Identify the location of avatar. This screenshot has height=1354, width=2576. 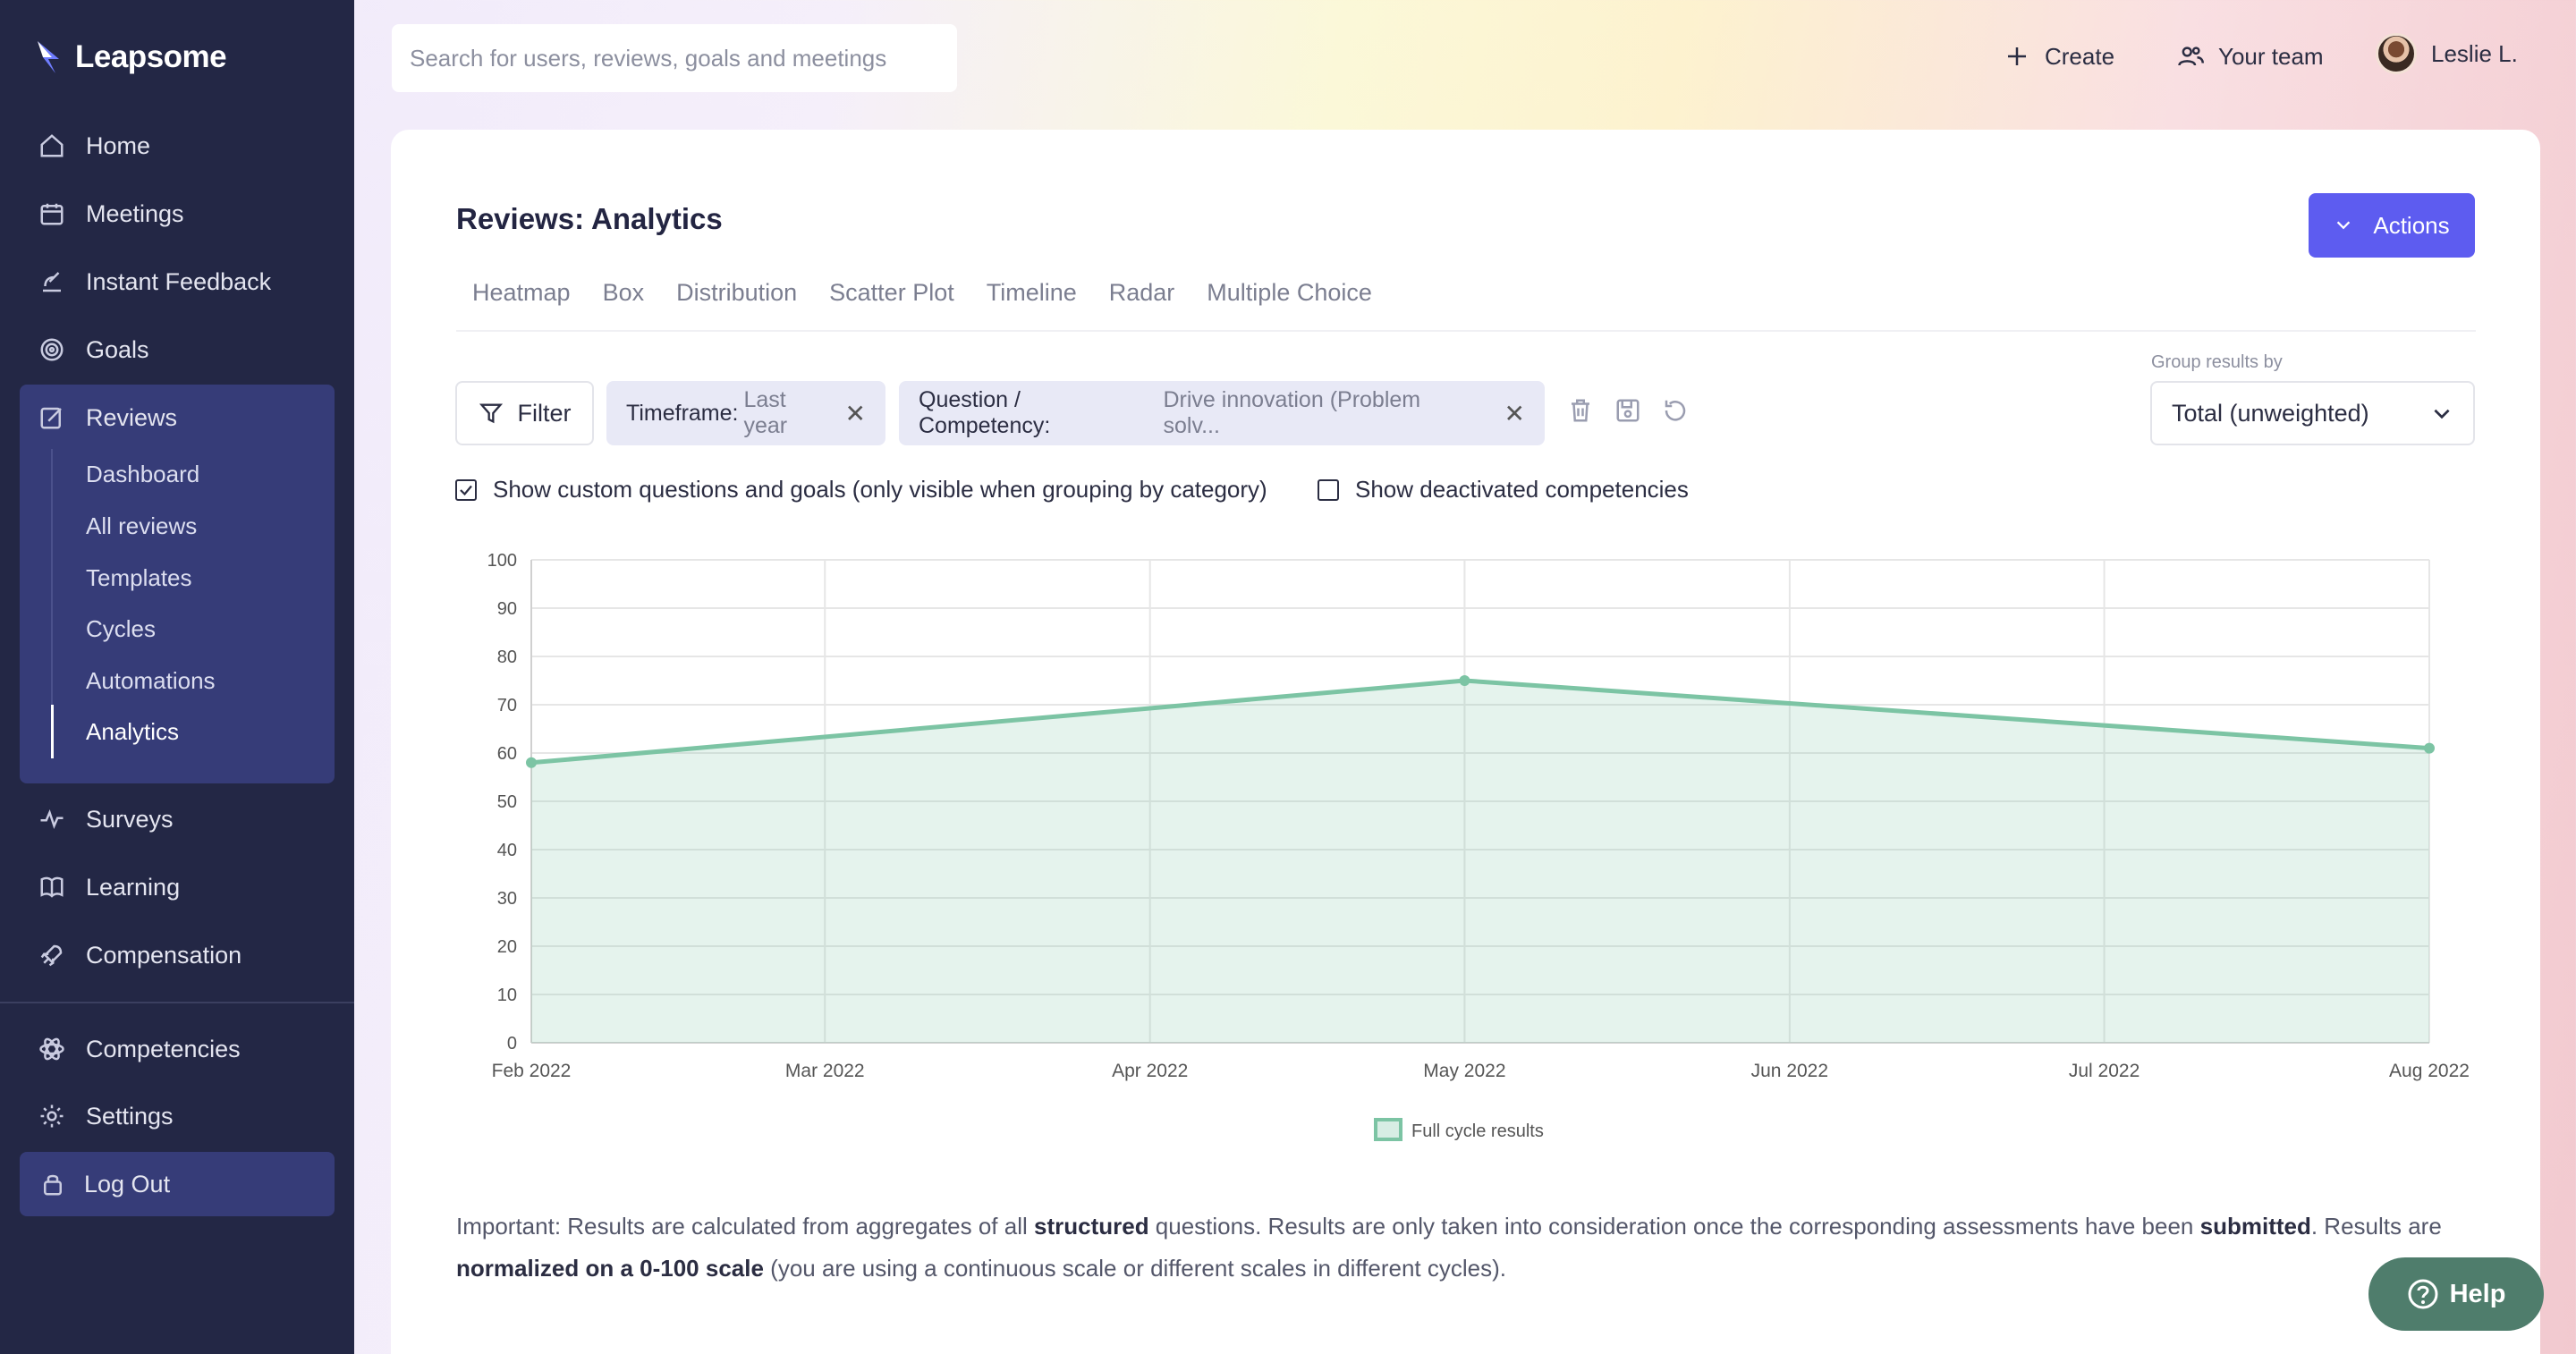
(2396, 53).